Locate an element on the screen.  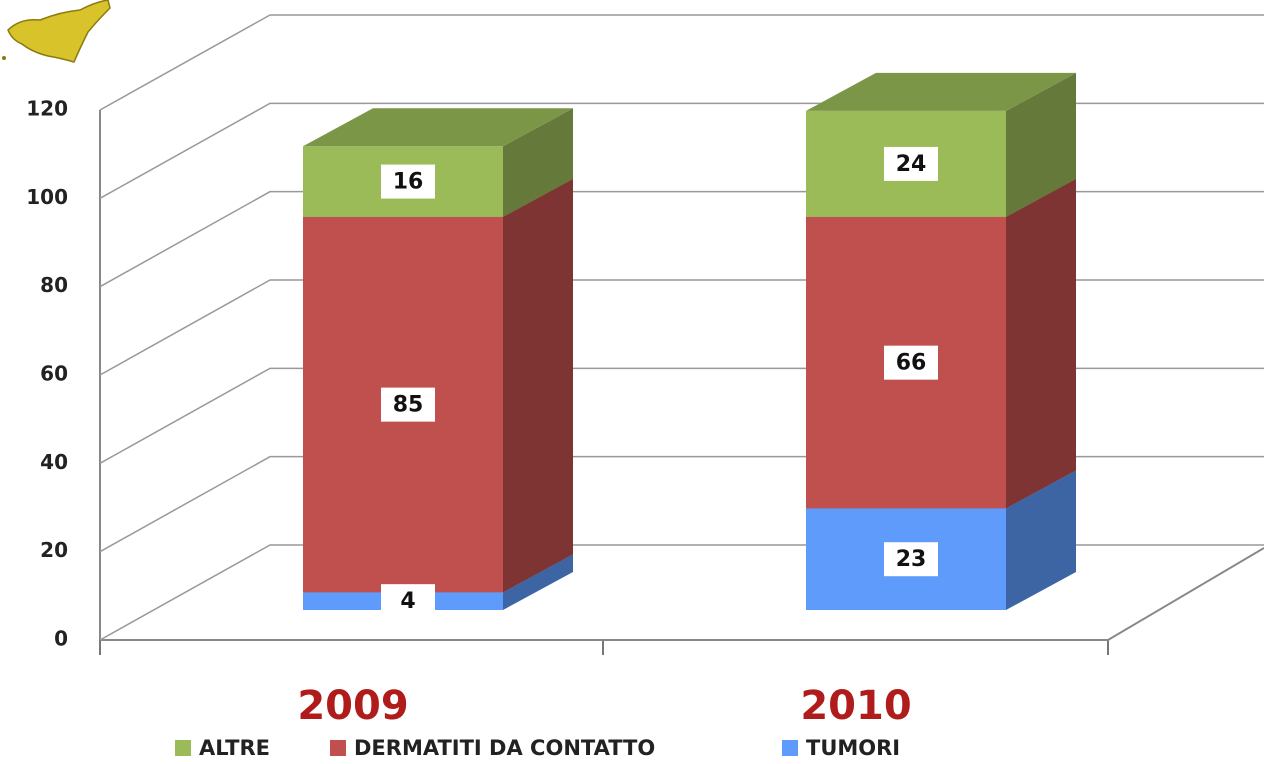
legend-label: DERMATITI DA CONTATTO is located at coordinates (504, 748).